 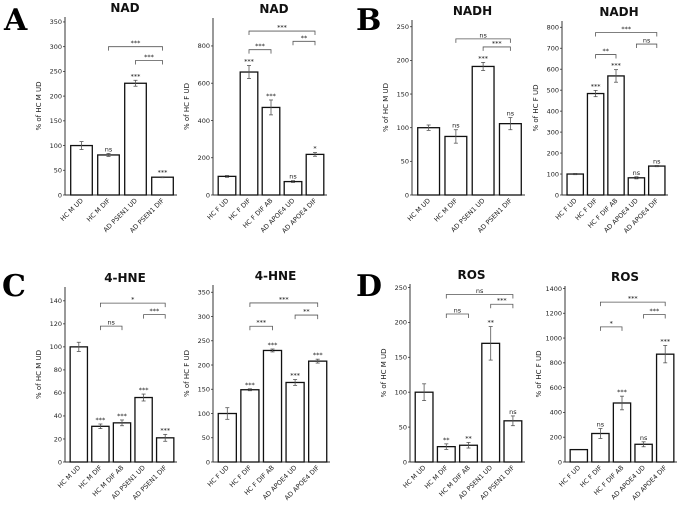 What do you see at coordinates (368, 20) in the screenshot?
I see `panel-letter: B` at bounding box center [368, 20].